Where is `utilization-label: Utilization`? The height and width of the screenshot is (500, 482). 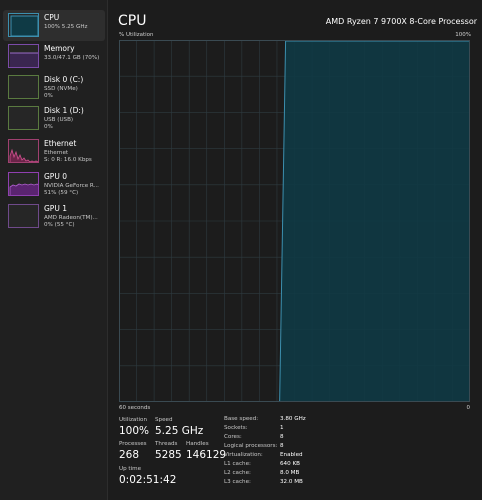 utilization-label: Utilization is located at coordinates (133, 420).